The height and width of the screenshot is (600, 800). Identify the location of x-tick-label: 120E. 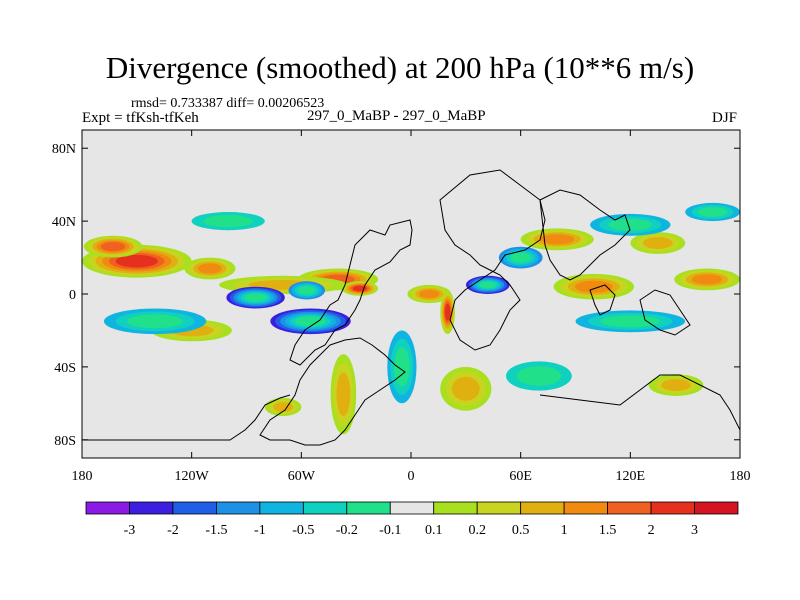
(631, 476).